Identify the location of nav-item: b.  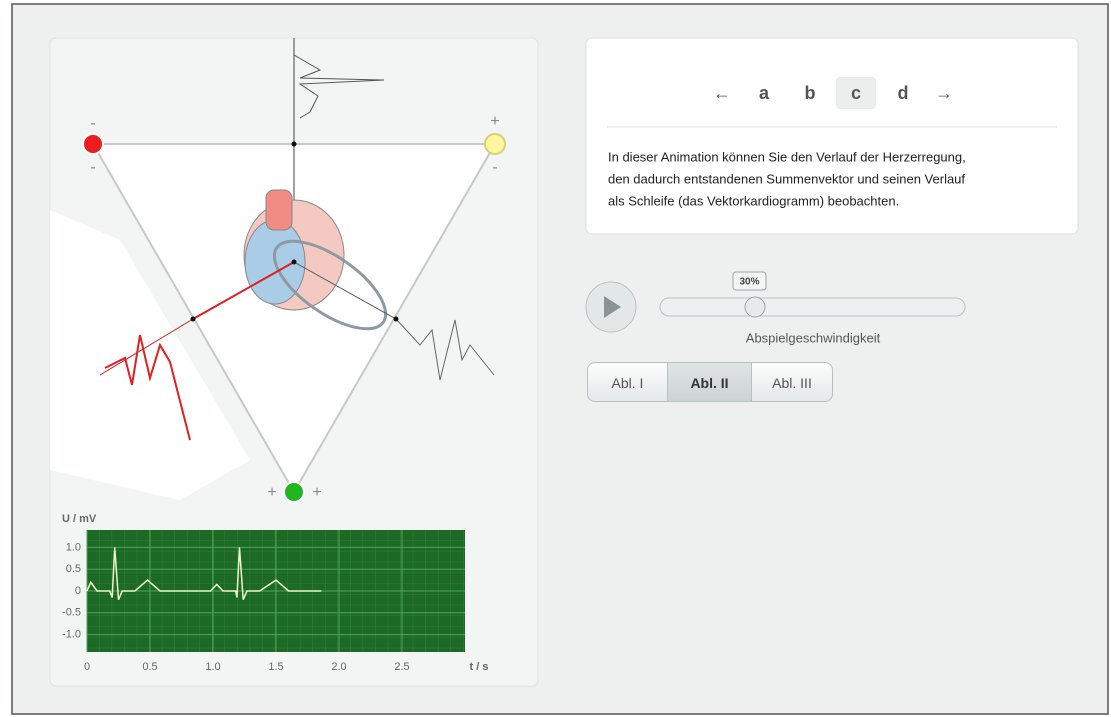
(810, 93).